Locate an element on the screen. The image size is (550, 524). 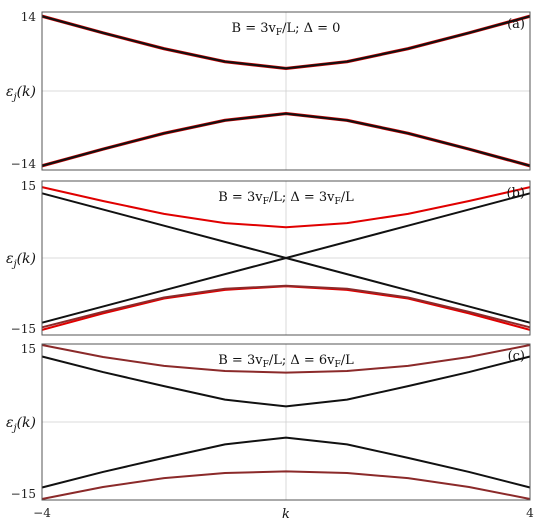
panel-tag: (c) is located at coordinates (516, 356).